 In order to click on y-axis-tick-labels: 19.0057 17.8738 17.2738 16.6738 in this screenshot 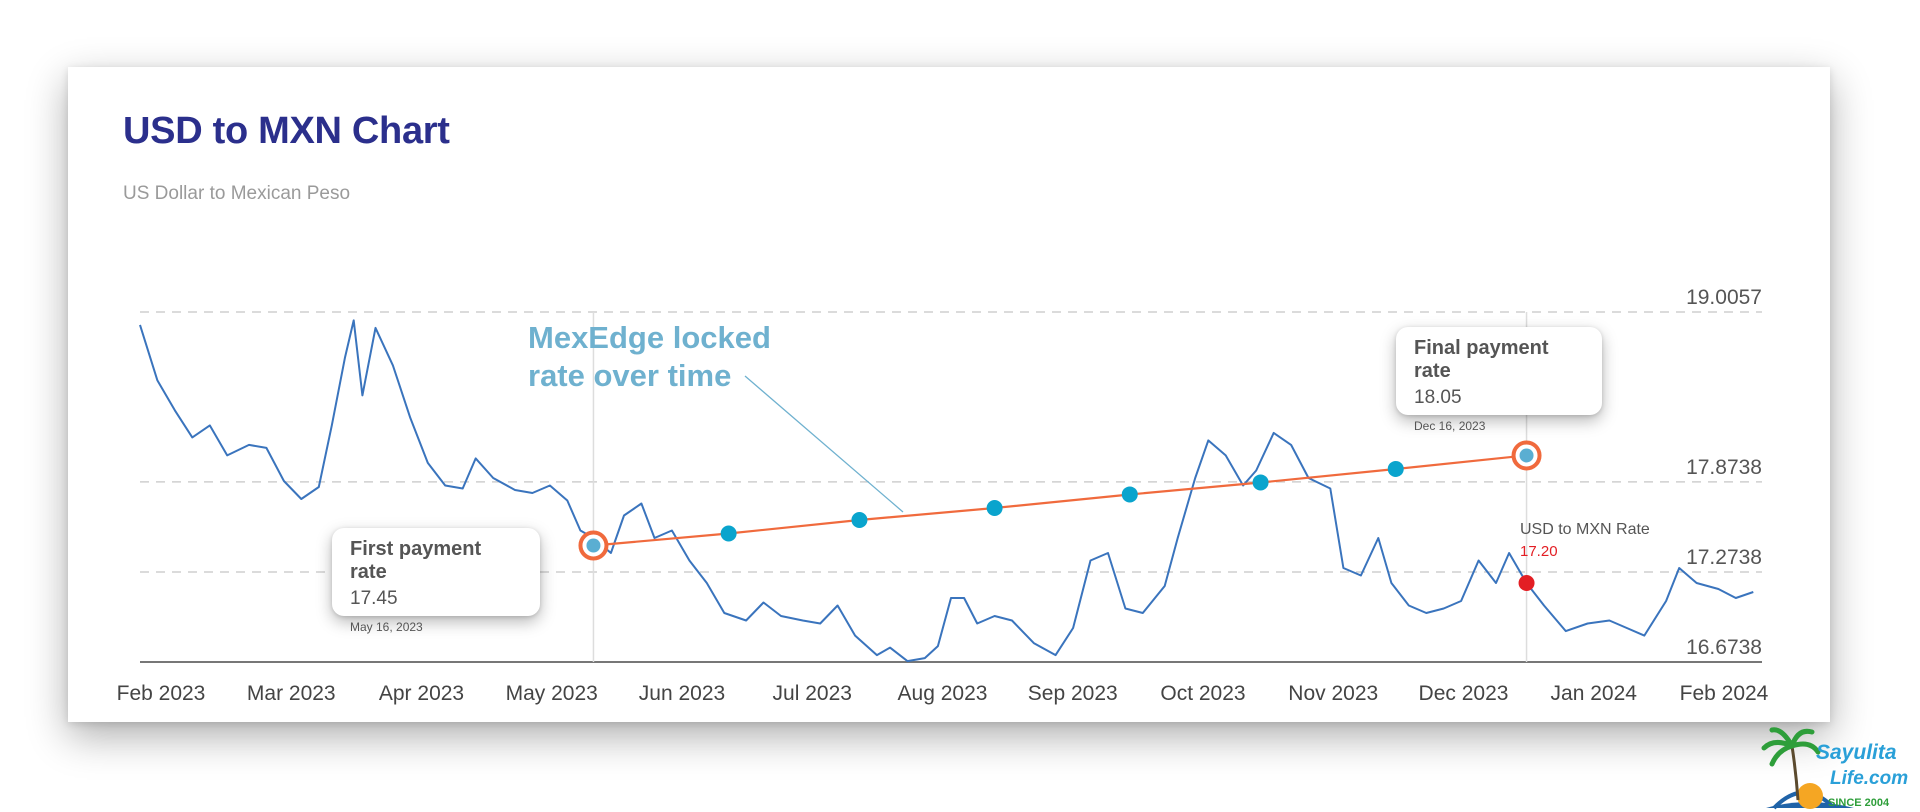, I will do `click(1724, 472)`.